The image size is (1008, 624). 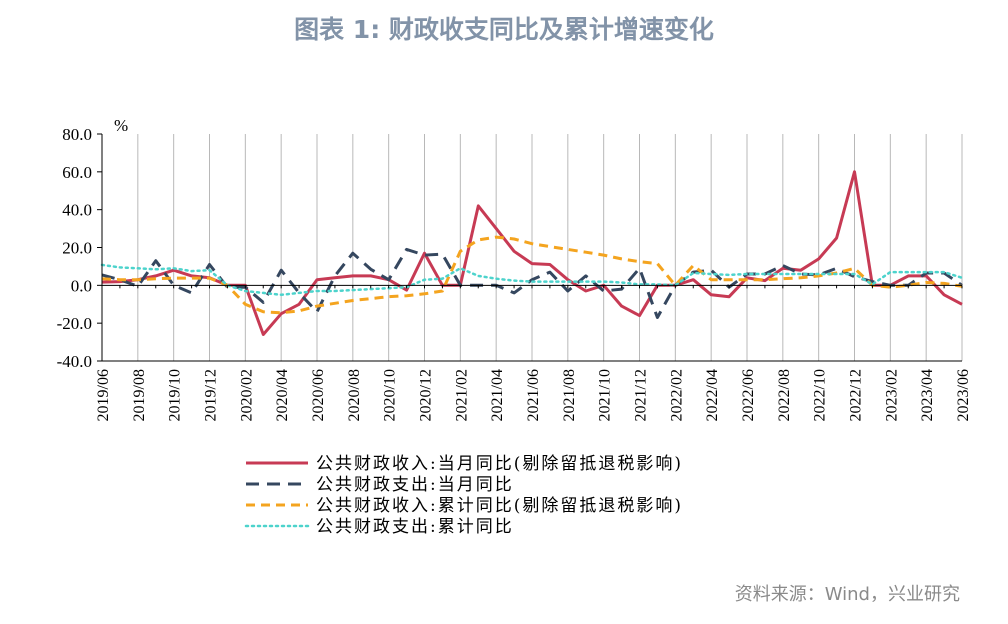 I want to click on y-tick-label: 40.0, so click(x=77, y=210).